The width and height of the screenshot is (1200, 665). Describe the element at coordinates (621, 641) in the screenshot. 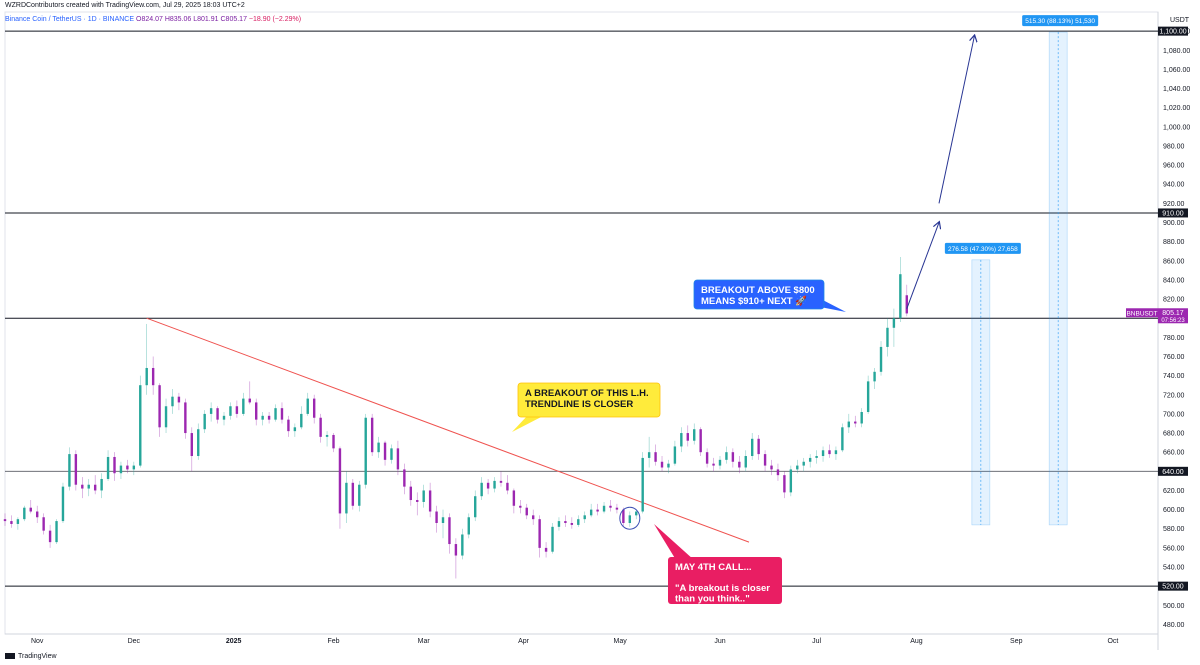

I see `x-tick-label: May` at that location.